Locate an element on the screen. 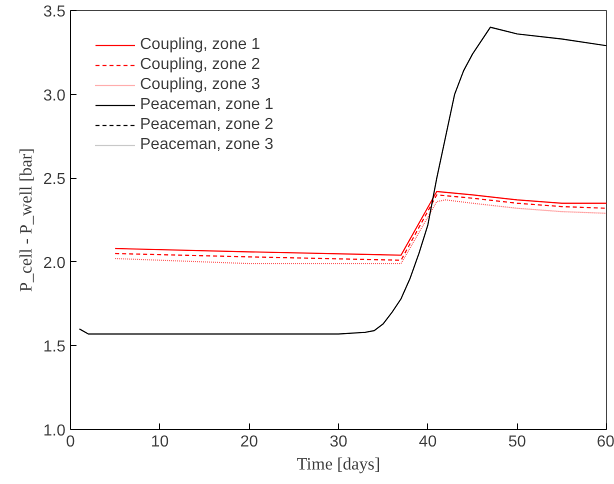  x-tick-label: 50 is located at coordinates (517, 442).